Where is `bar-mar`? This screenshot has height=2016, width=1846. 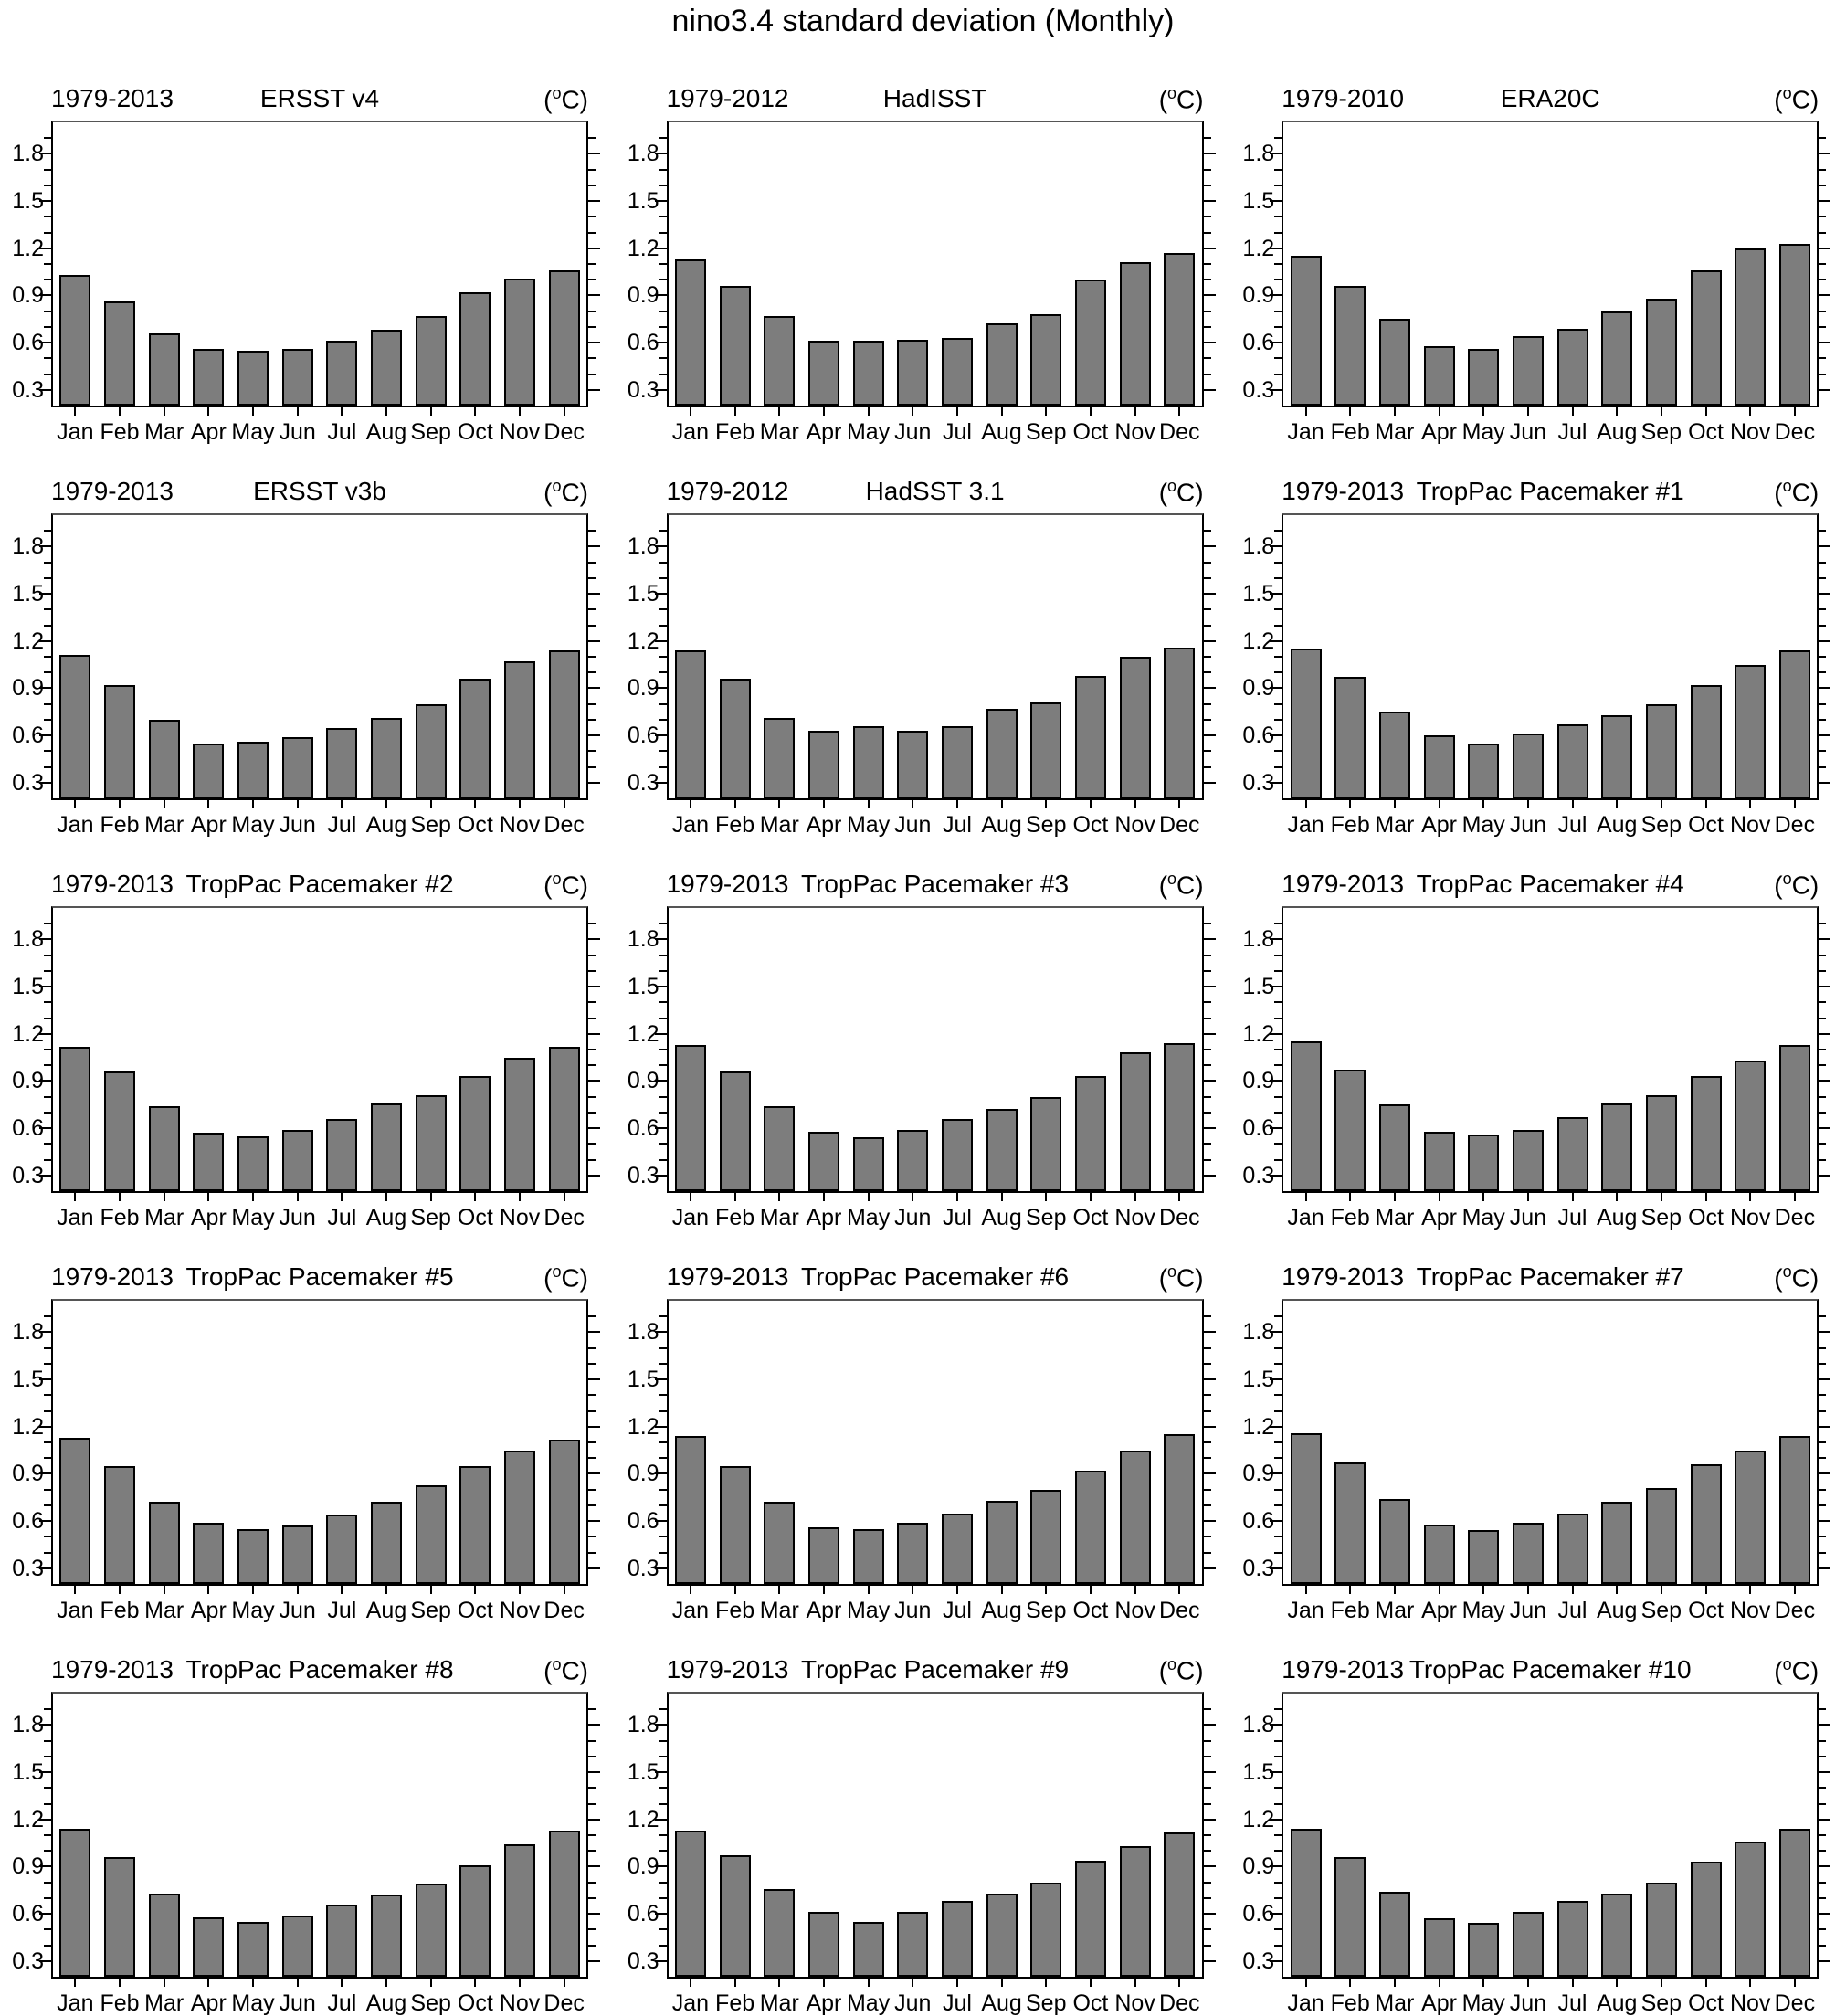 bar-mar is located at coordinates (164, 1935).